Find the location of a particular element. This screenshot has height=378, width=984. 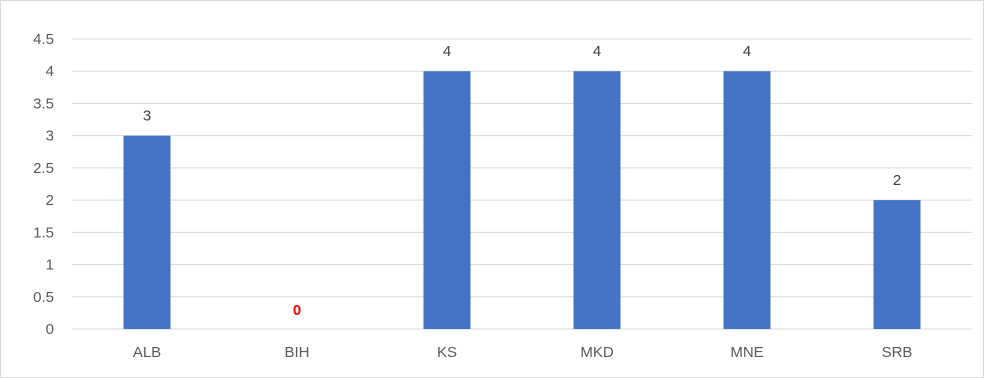

data-label-mne: 4 is located at coordinates (747, 51).